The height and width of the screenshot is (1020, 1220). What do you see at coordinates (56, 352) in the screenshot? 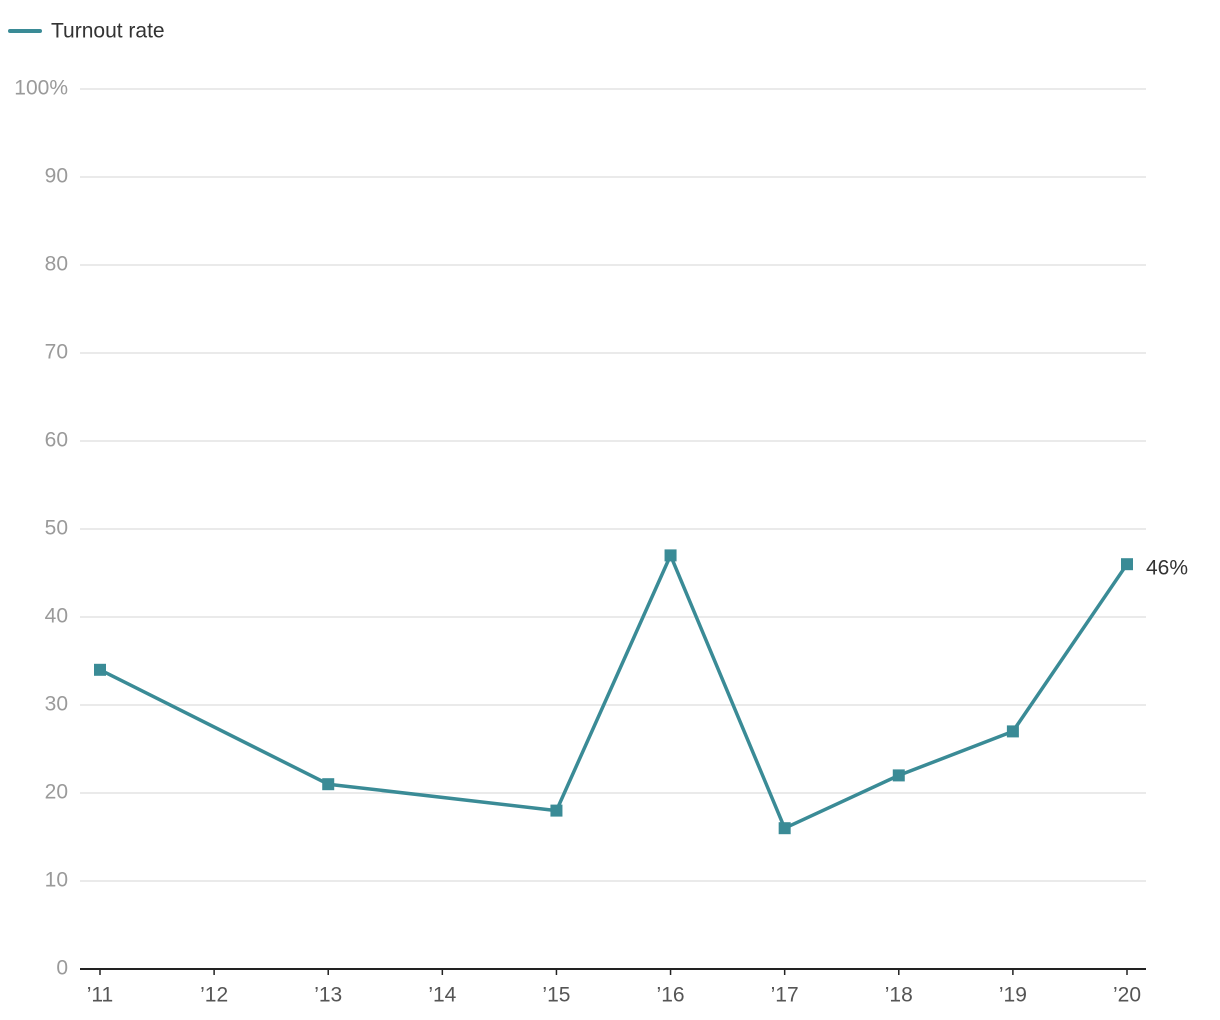
I see `y-tick-label: 70` at bounding box center [56, 352].